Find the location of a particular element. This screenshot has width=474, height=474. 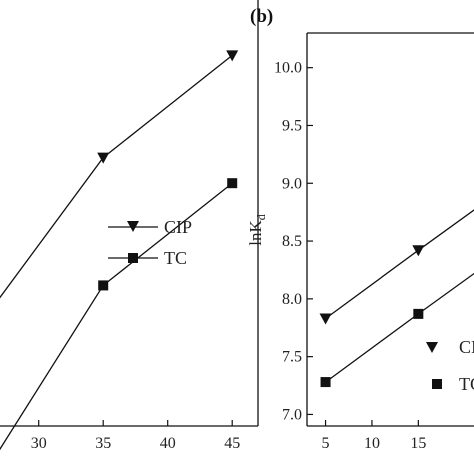

x-tick-label: 45 is located at coordinates (232, 443).